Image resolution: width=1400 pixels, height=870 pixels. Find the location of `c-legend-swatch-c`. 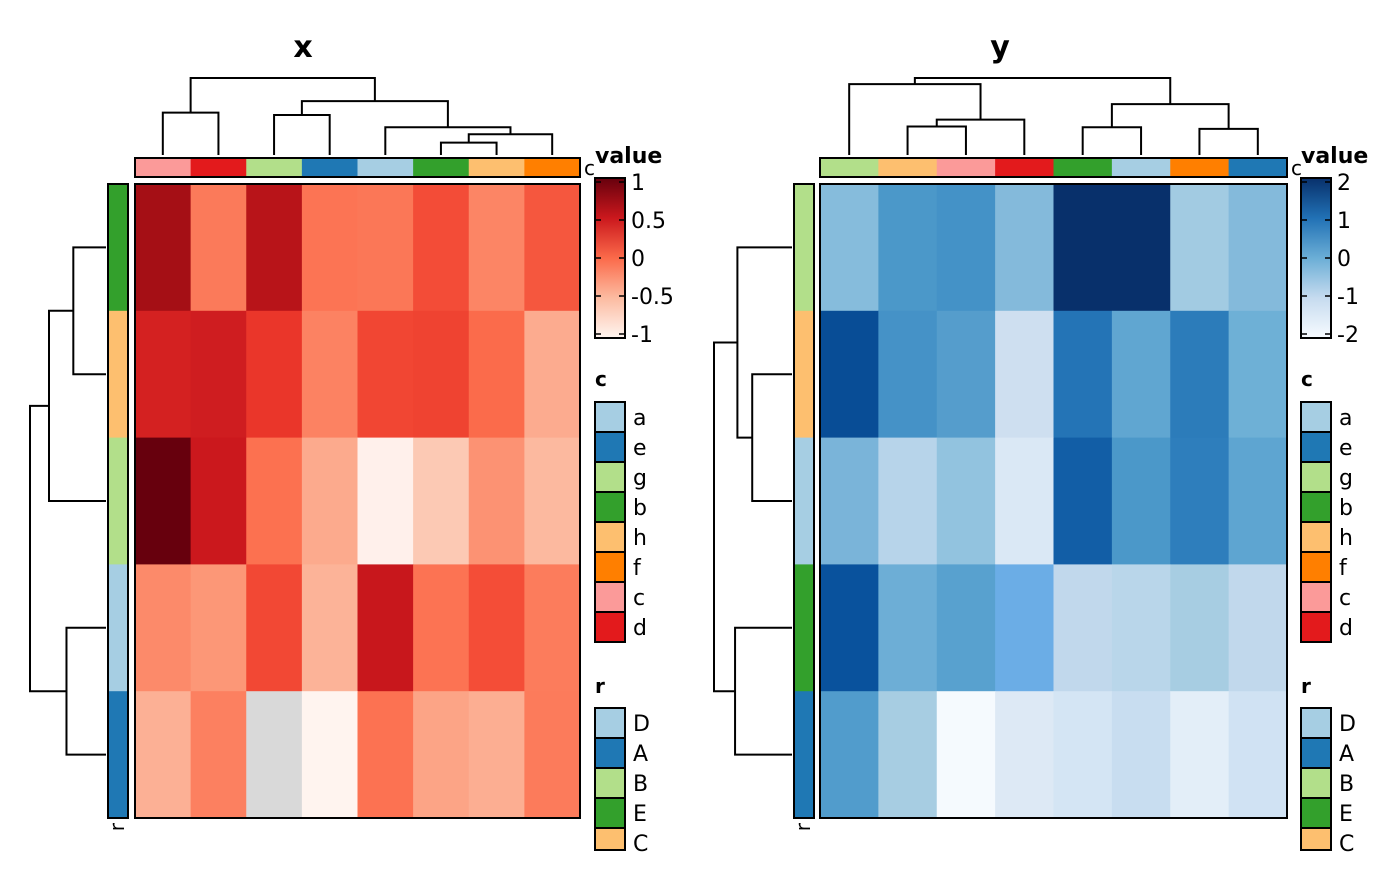

c-legend-swatch-c is located at coordinates (610, 597).